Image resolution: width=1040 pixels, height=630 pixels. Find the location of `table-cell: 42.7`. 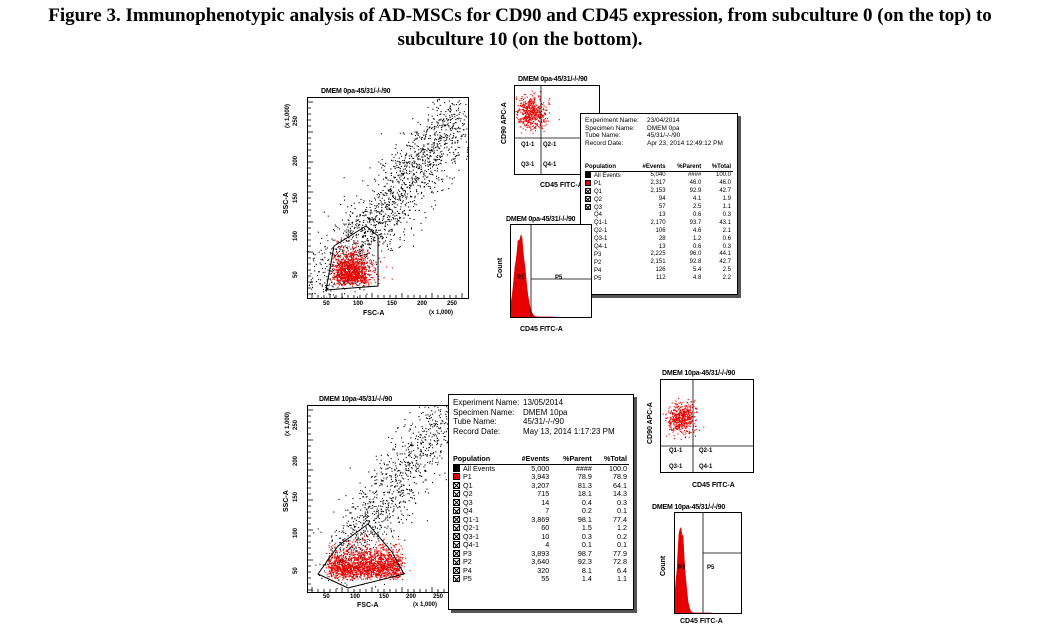

table-cell: 42.7 is located at coordinates (725, 191).